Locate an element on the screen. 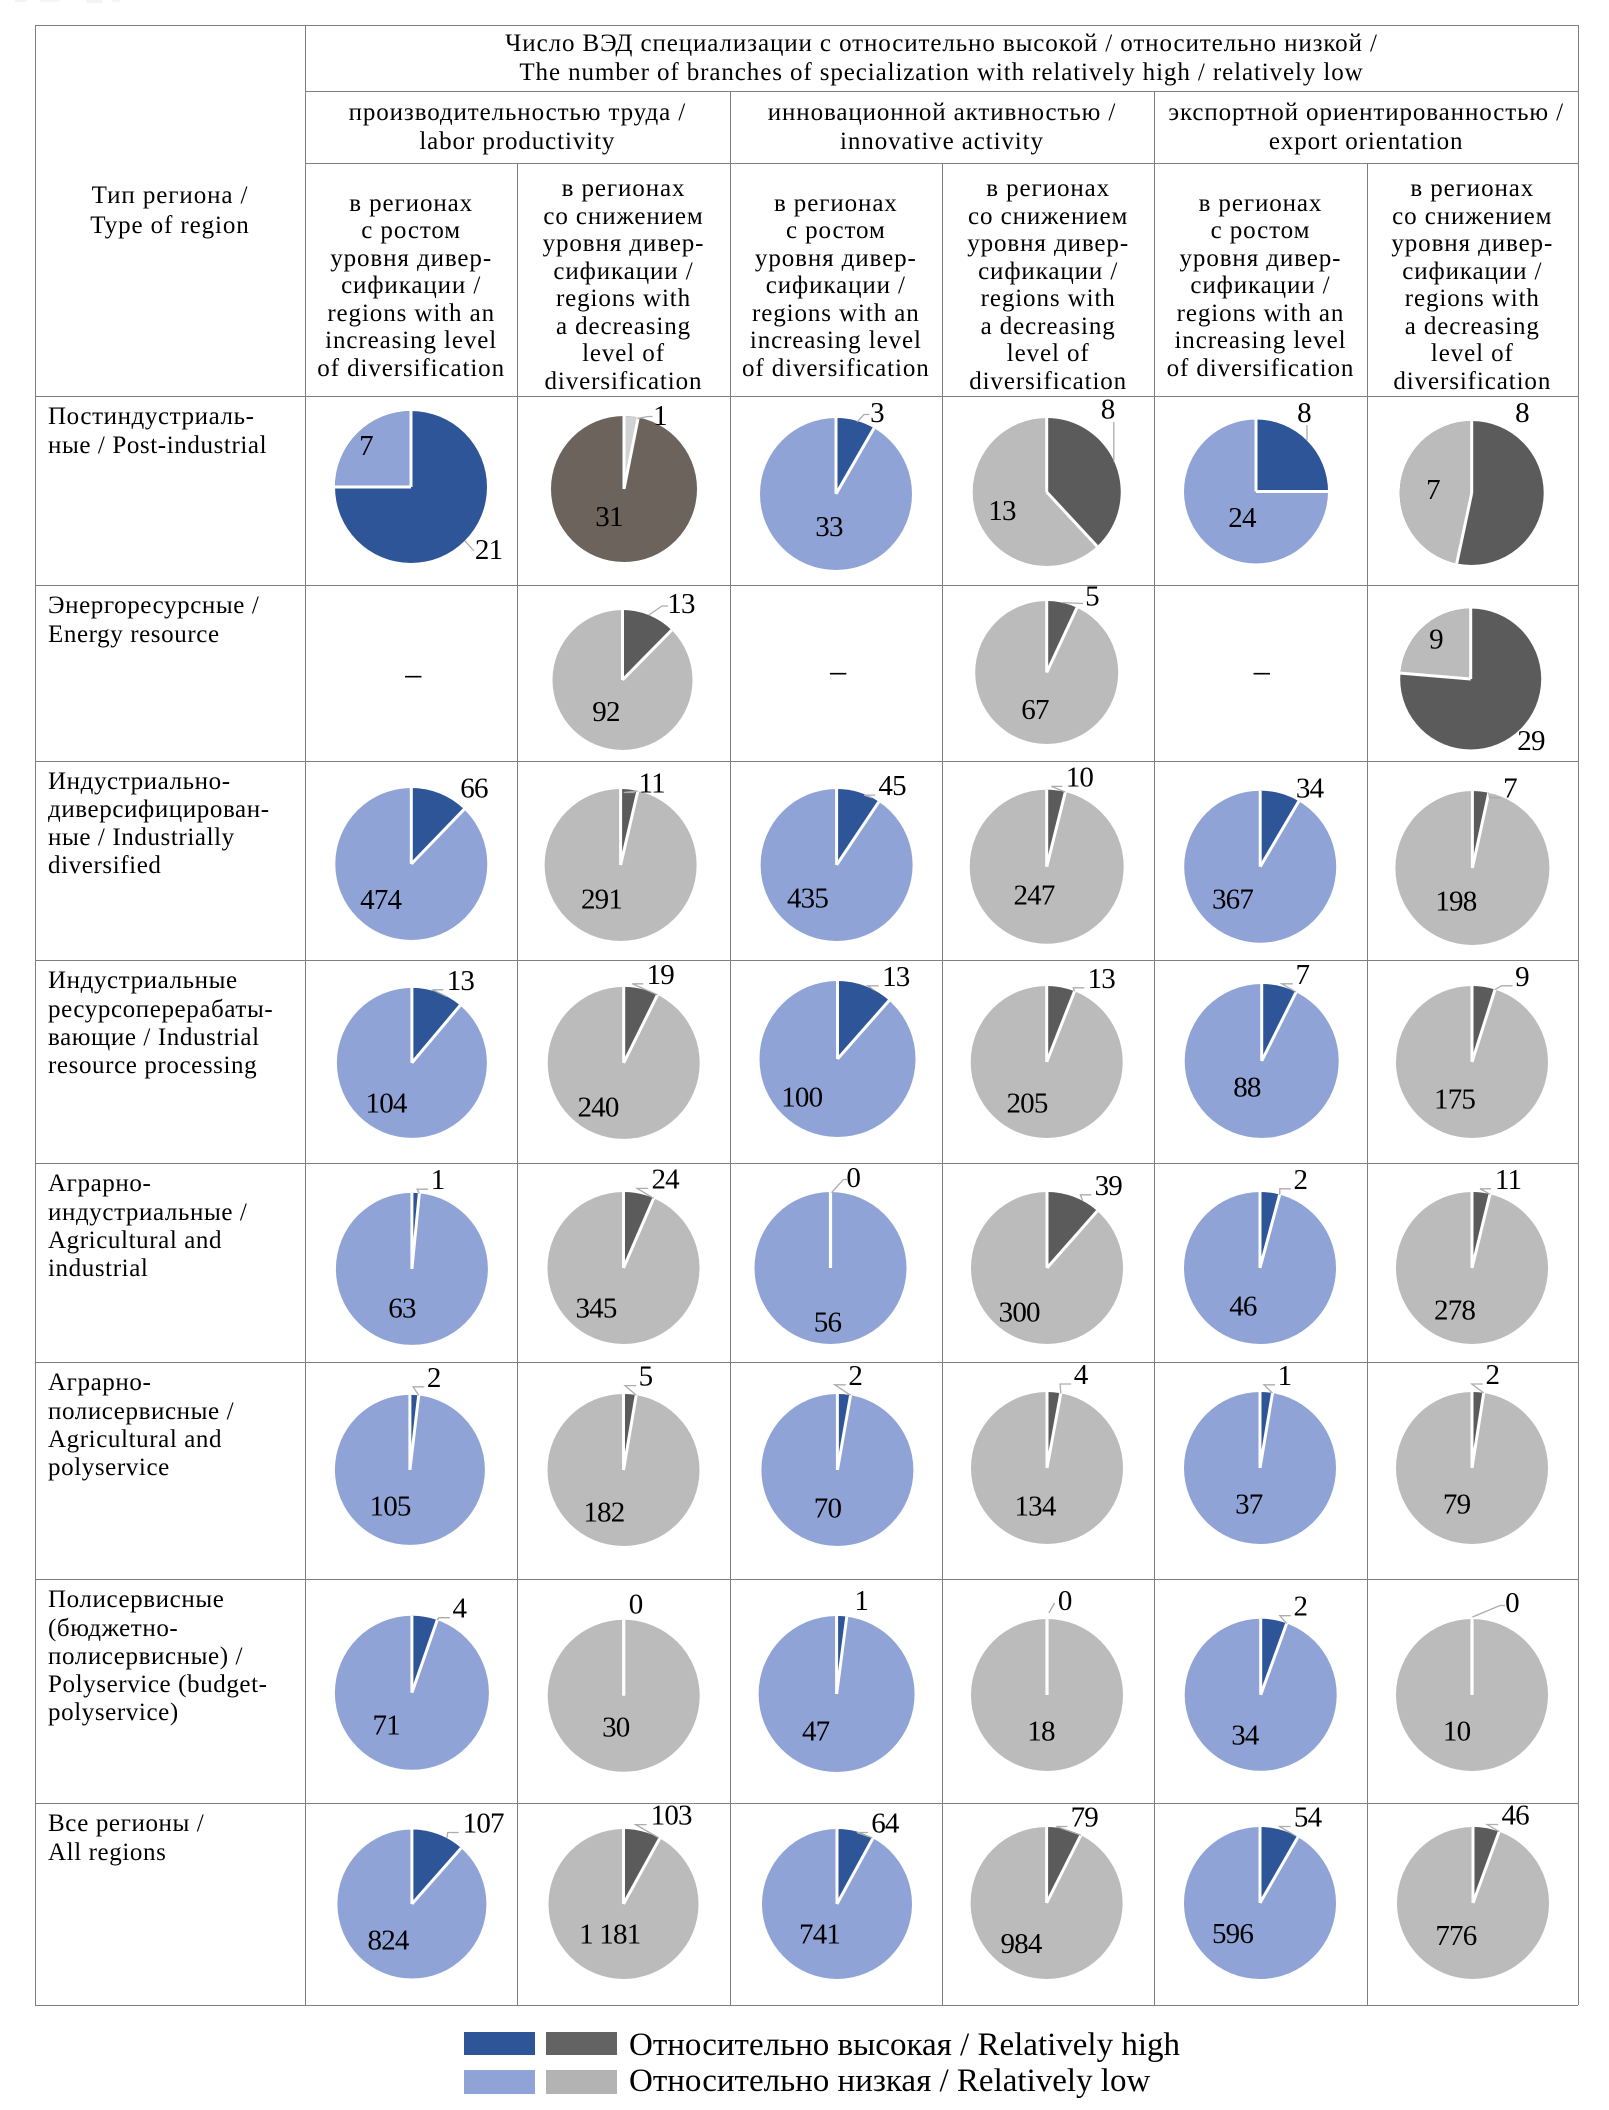 This screenshot has height=2110, width=1609. svg-text: 66 is located at coordinates (474, 788).